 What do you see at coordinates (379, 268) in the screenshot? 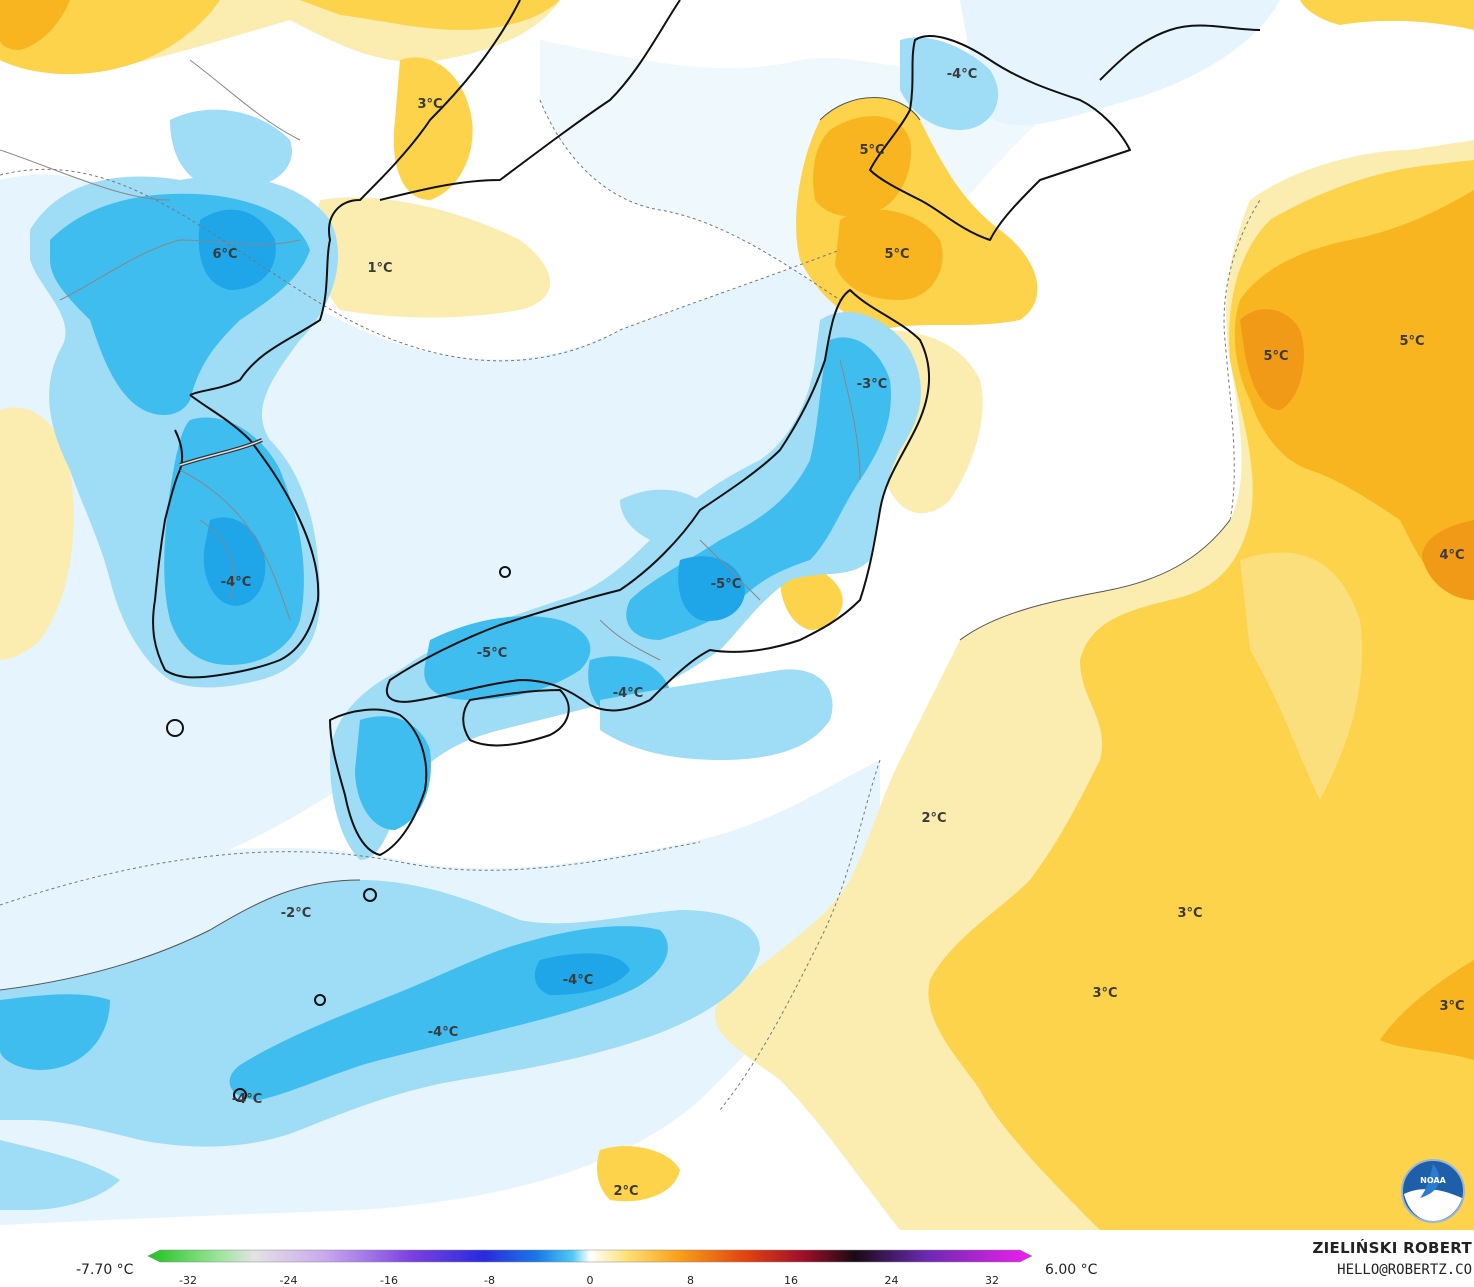
I see `temp-label-liaoning: 1°C` at bounding box center [379, 268].